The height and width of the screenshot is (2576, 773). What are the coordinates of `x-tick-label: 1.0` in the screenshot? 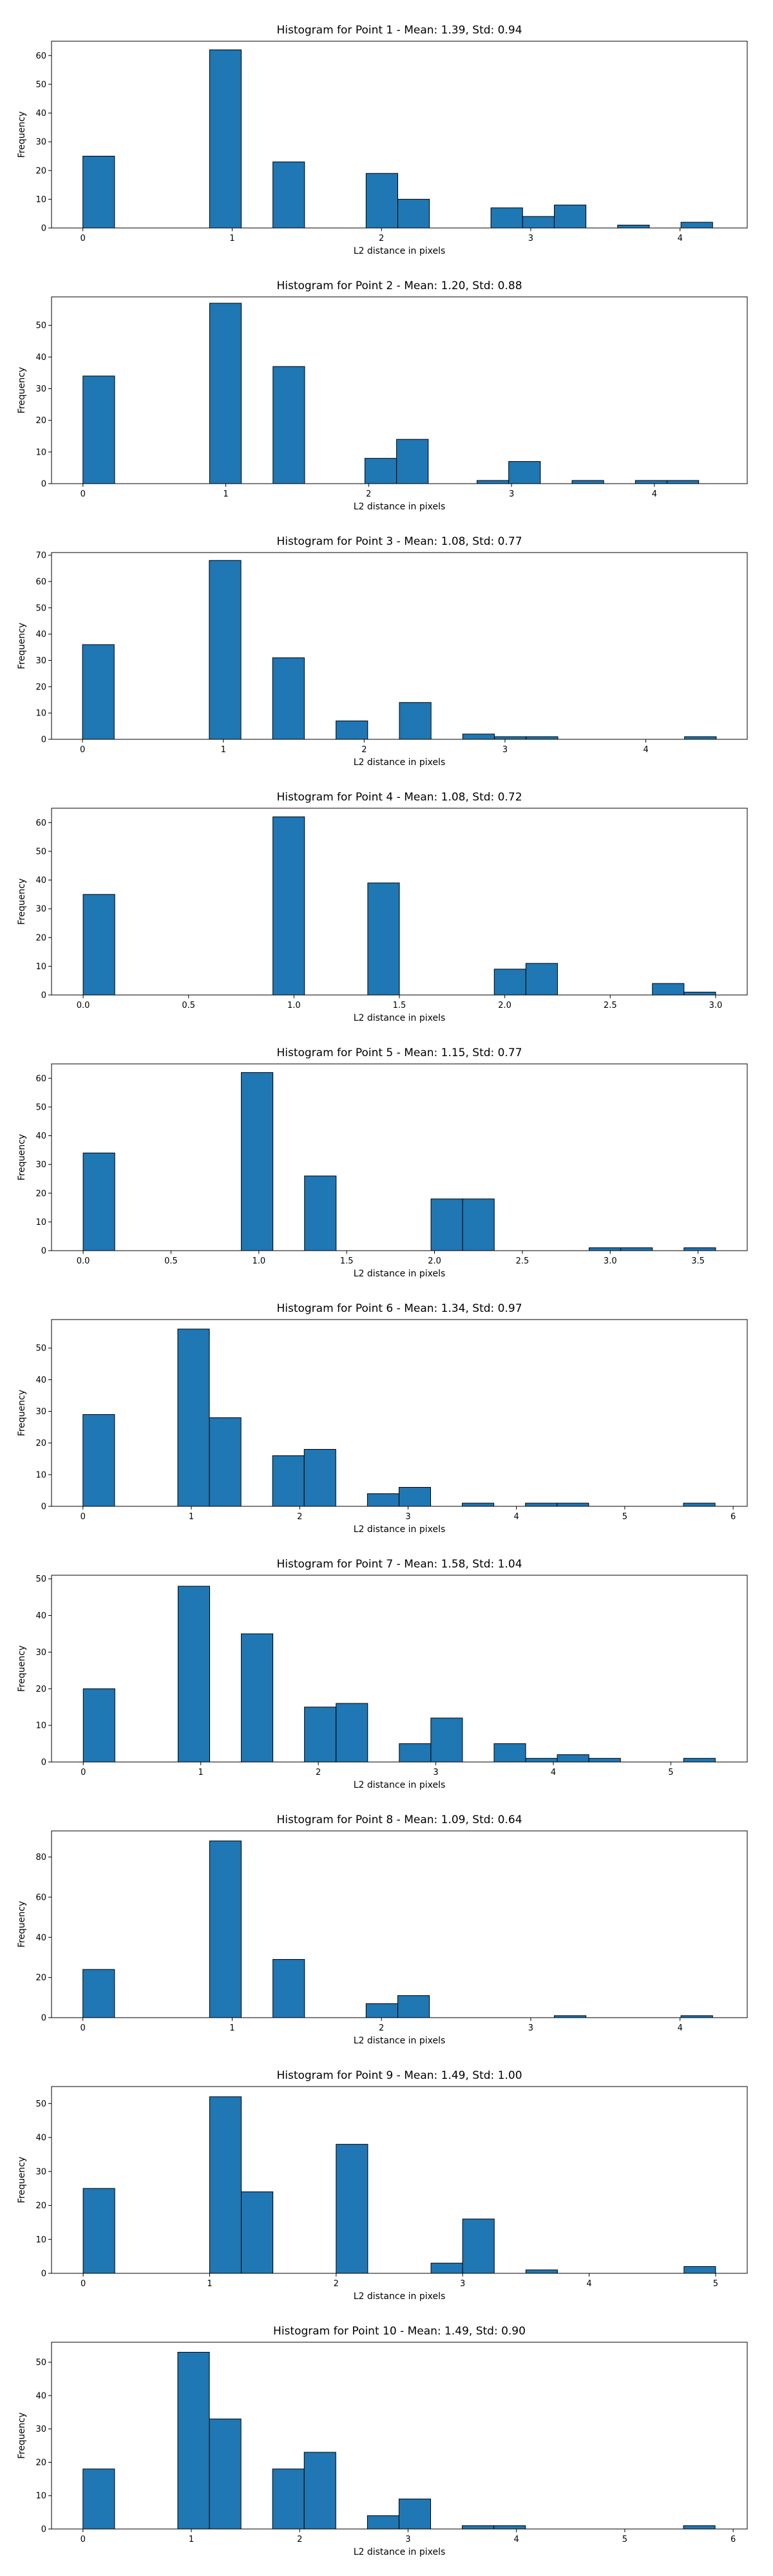 It's located at (294, 1006).